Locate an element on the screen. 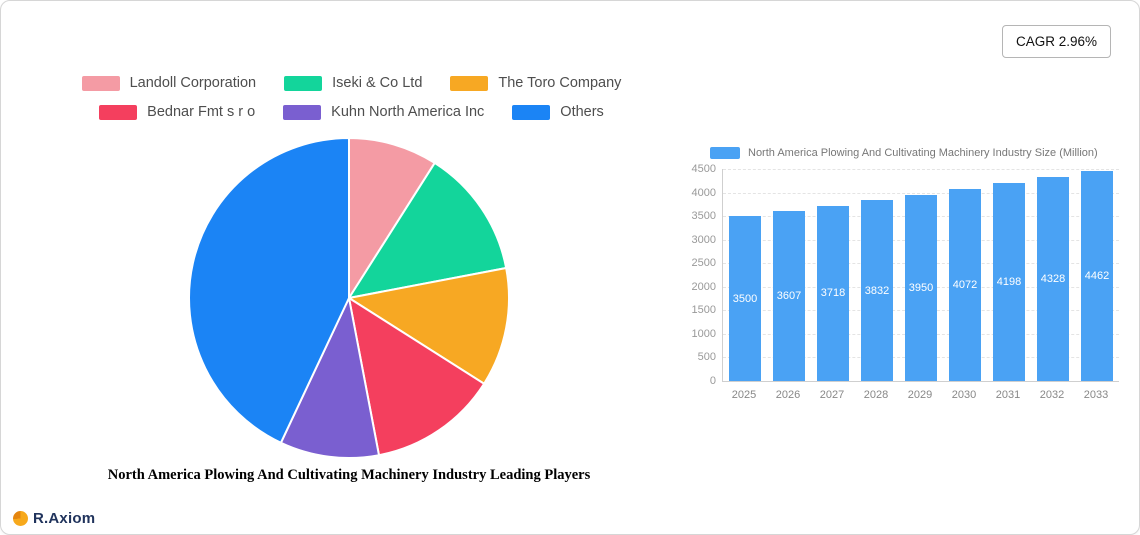 The image size is (1140, 535). bar-value-label: 4462 is located at coordinates (1097, 275).